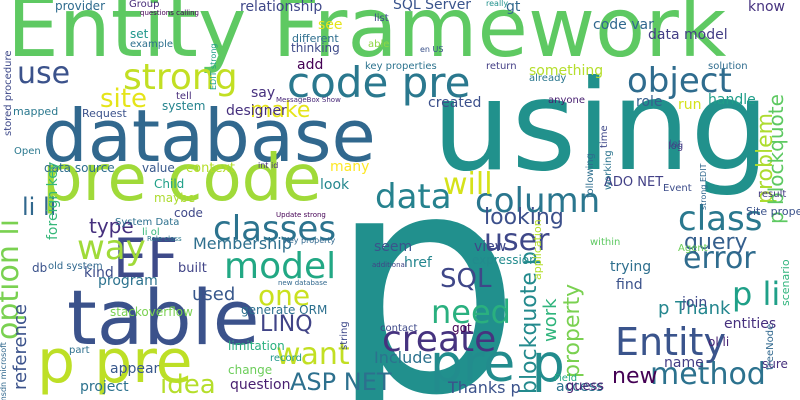 The width and height of the screenshot is (800, 400). What do you see at coordinates (690, 105) in the screenshot?
I see `word: run` at bounding box center [690, 105].